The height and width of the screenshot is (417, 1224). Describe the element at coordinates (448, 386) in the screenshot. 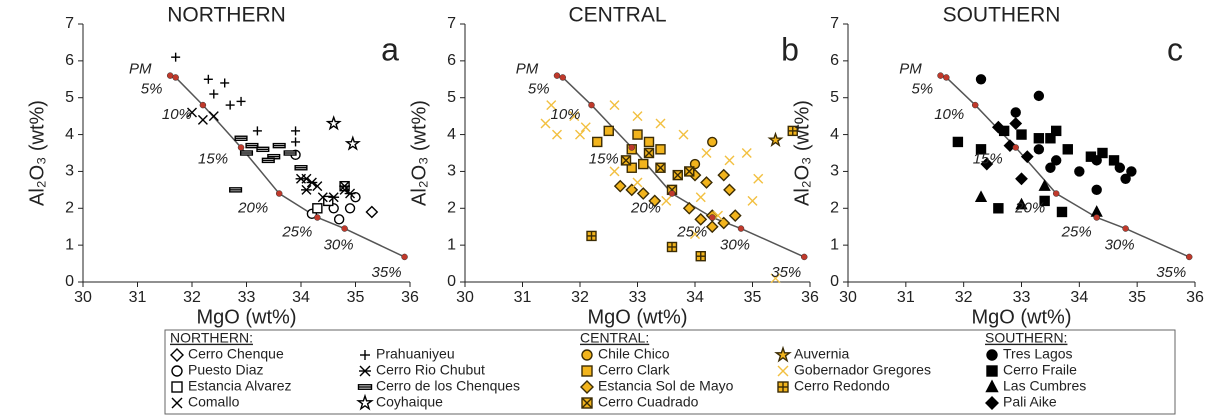

I see `legend-label: Cerro de los Chenques` at that location.